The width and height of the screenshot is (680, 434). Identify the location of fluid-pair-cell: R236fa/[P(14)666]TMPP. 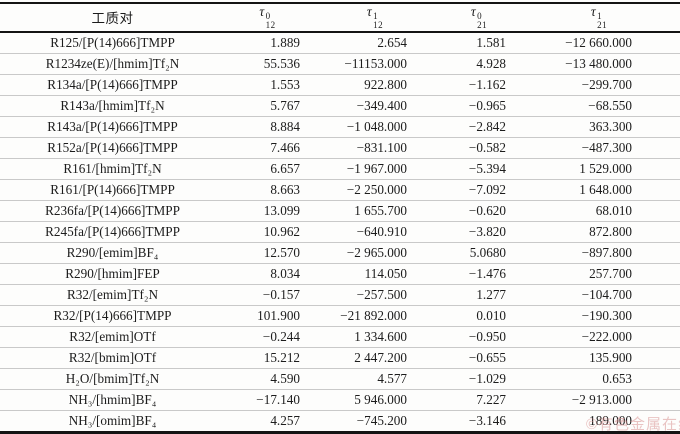
(112, 211).